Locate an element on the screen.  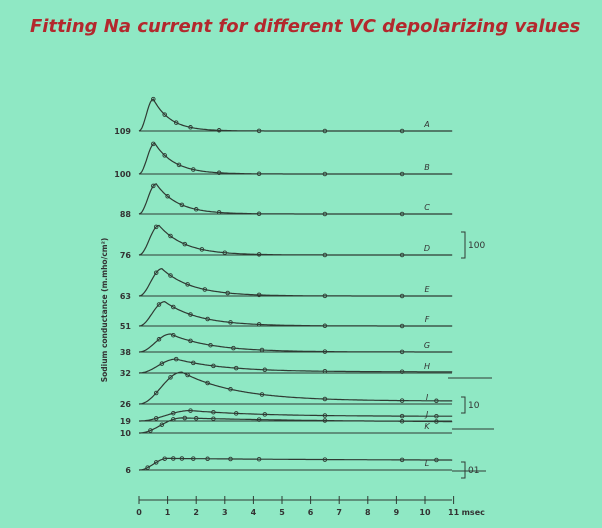
depolarization-label-C: 88 is located at coordinates (126, 214).